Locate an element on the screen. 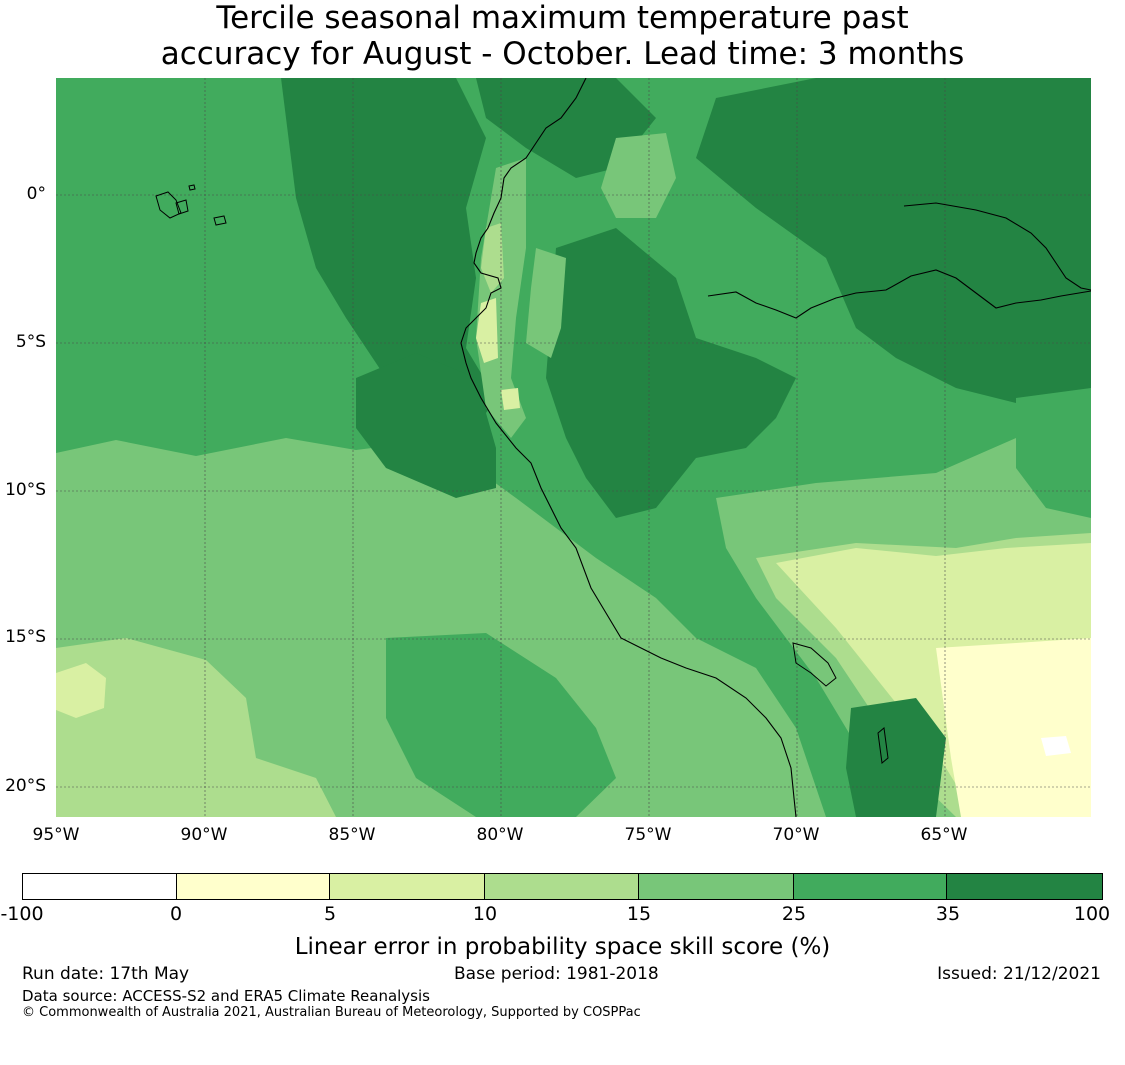 The width and height of the screenshot is (1125, 1065). colorbar-tick: 15 is located at coordinates (639, 914).